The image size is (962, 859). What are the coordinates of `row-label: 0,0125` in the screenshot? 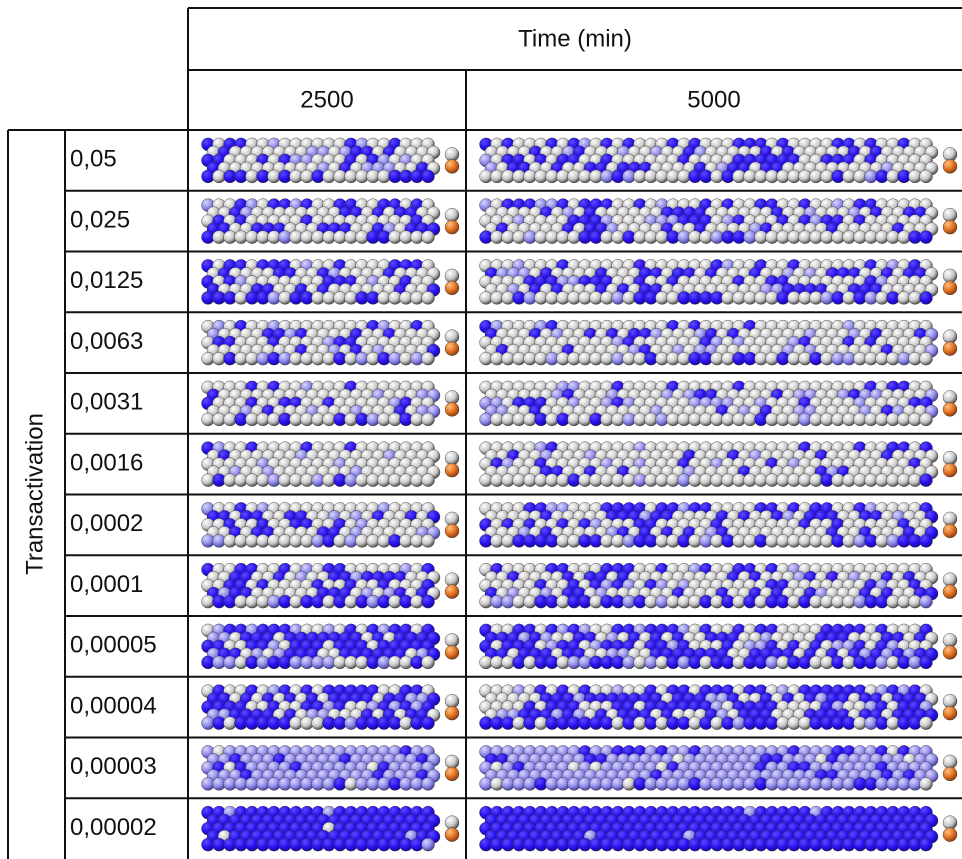 It's located at (106, 280).